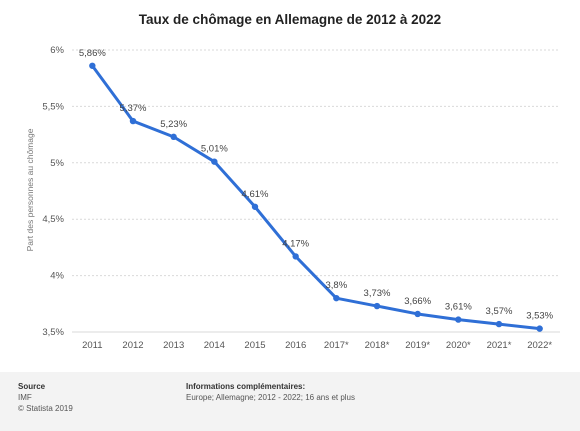  Describe the element at coordinates (336, 345) in the screenshot. I see `x-tick-label: 2017*` at that location.